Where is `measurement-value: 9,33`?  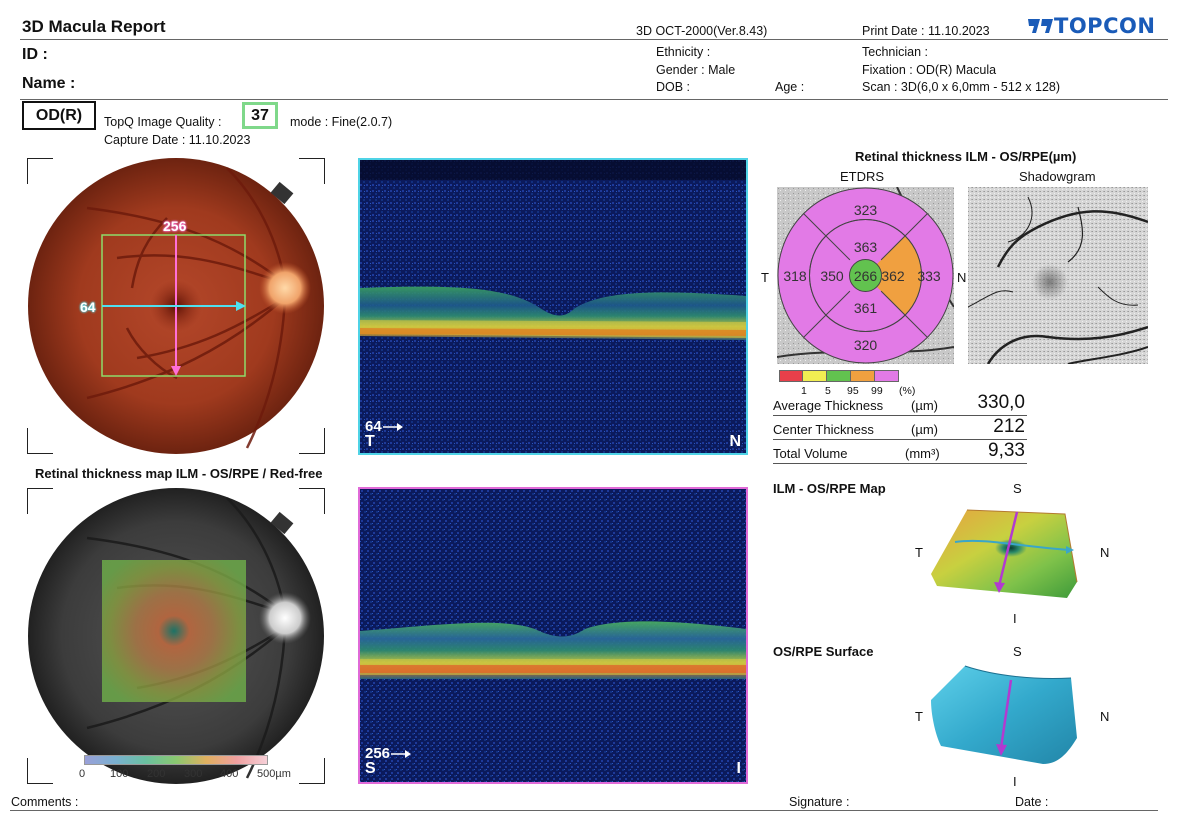 measurement-value: 9,33 is located at coordinates (1006, 450).